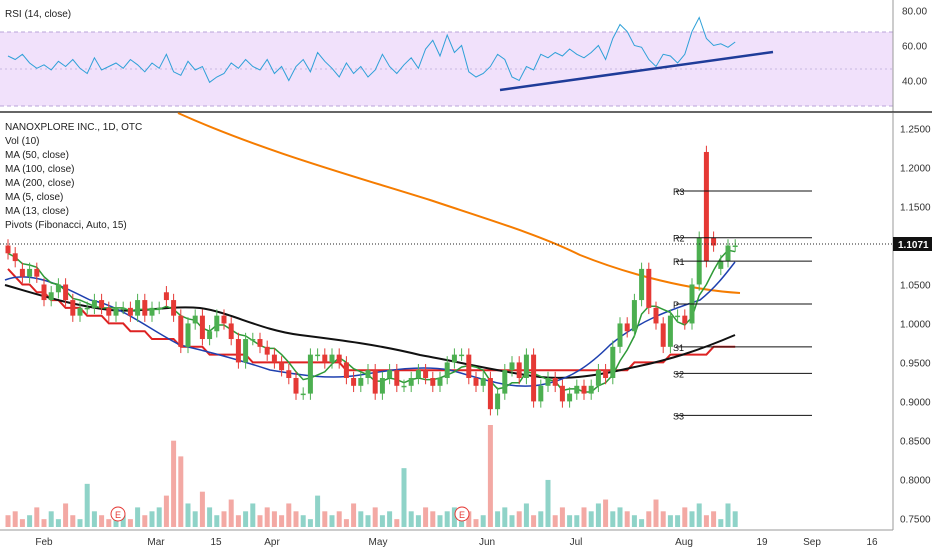  Describe the element at coordinates (676, 305) in the screenshot. I see `pivot-label: P` at that location.